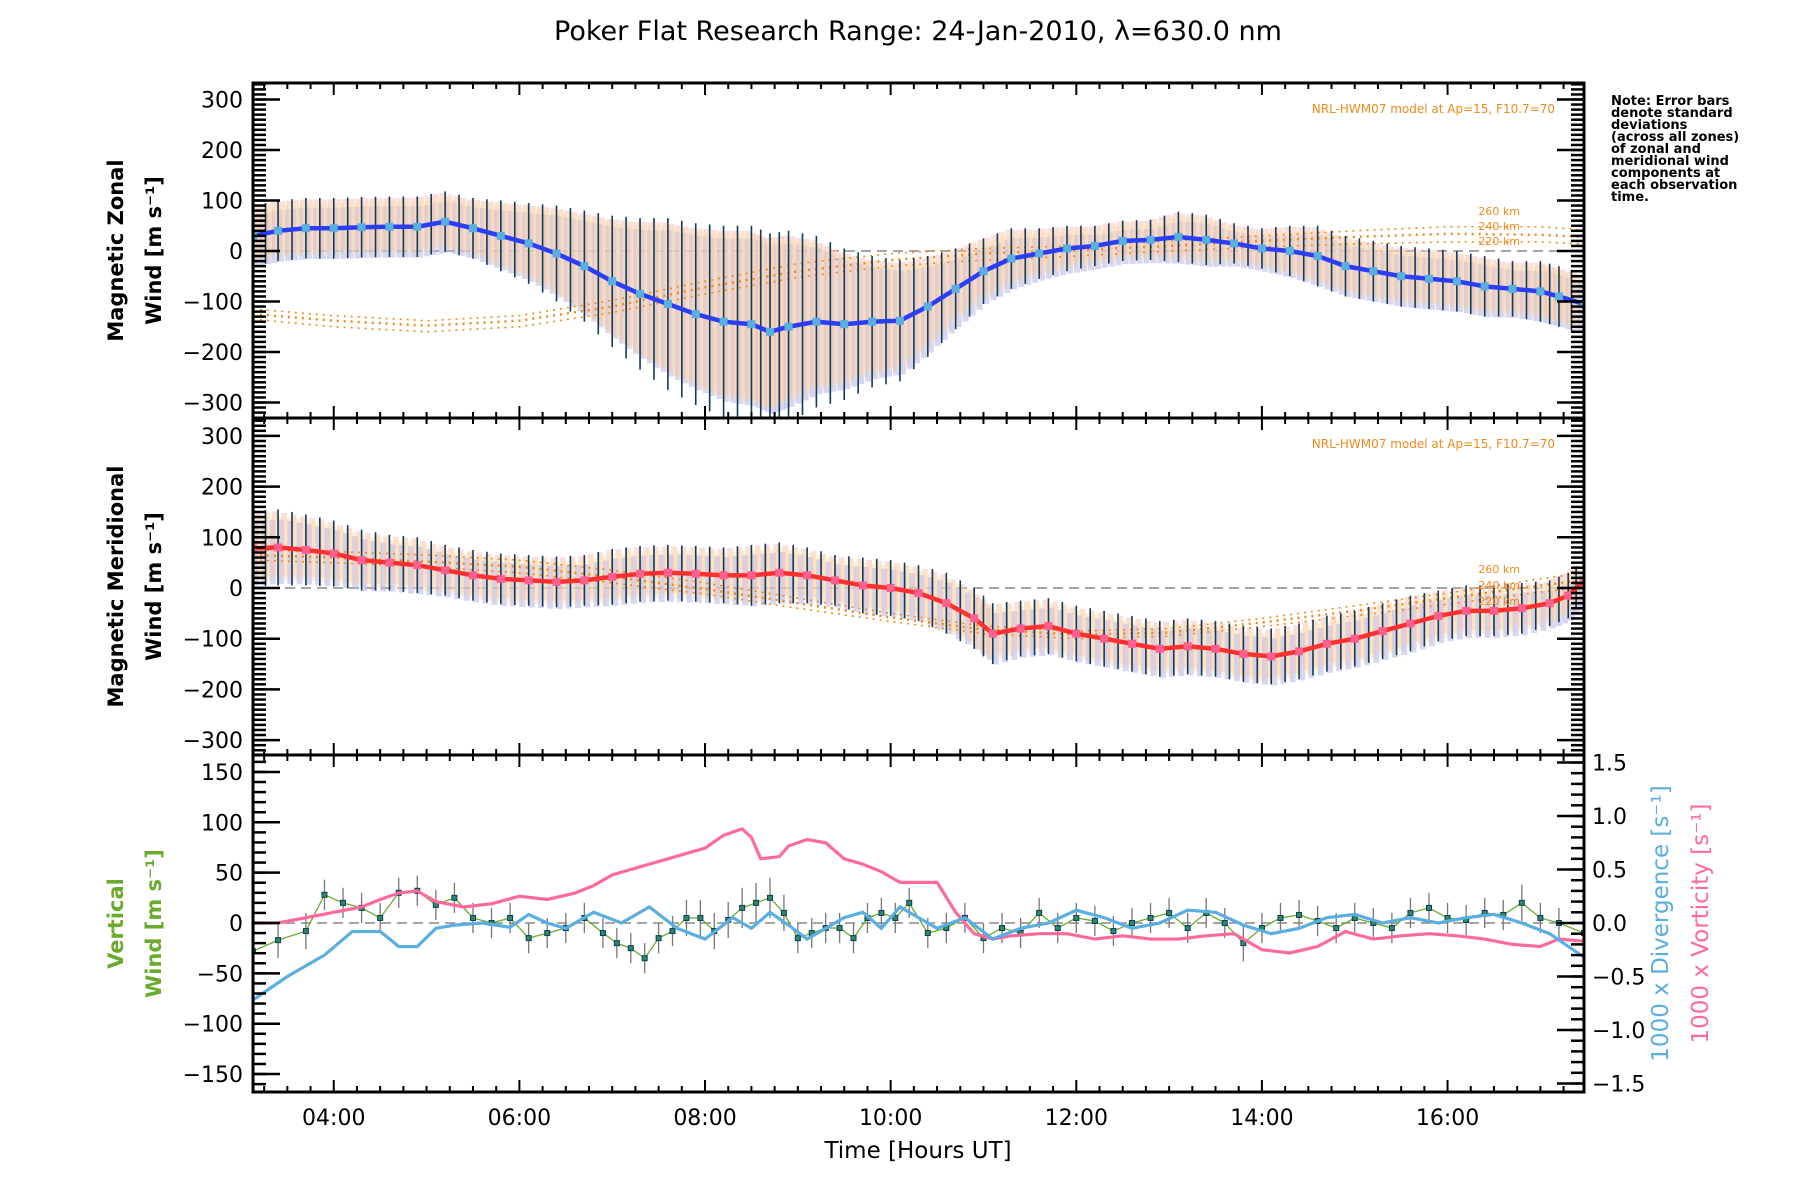  What do you see at coordinates (519, 1118) in the screenshot?
I see `x-tick-label: 06:00` at bounding box center [519, 1118].